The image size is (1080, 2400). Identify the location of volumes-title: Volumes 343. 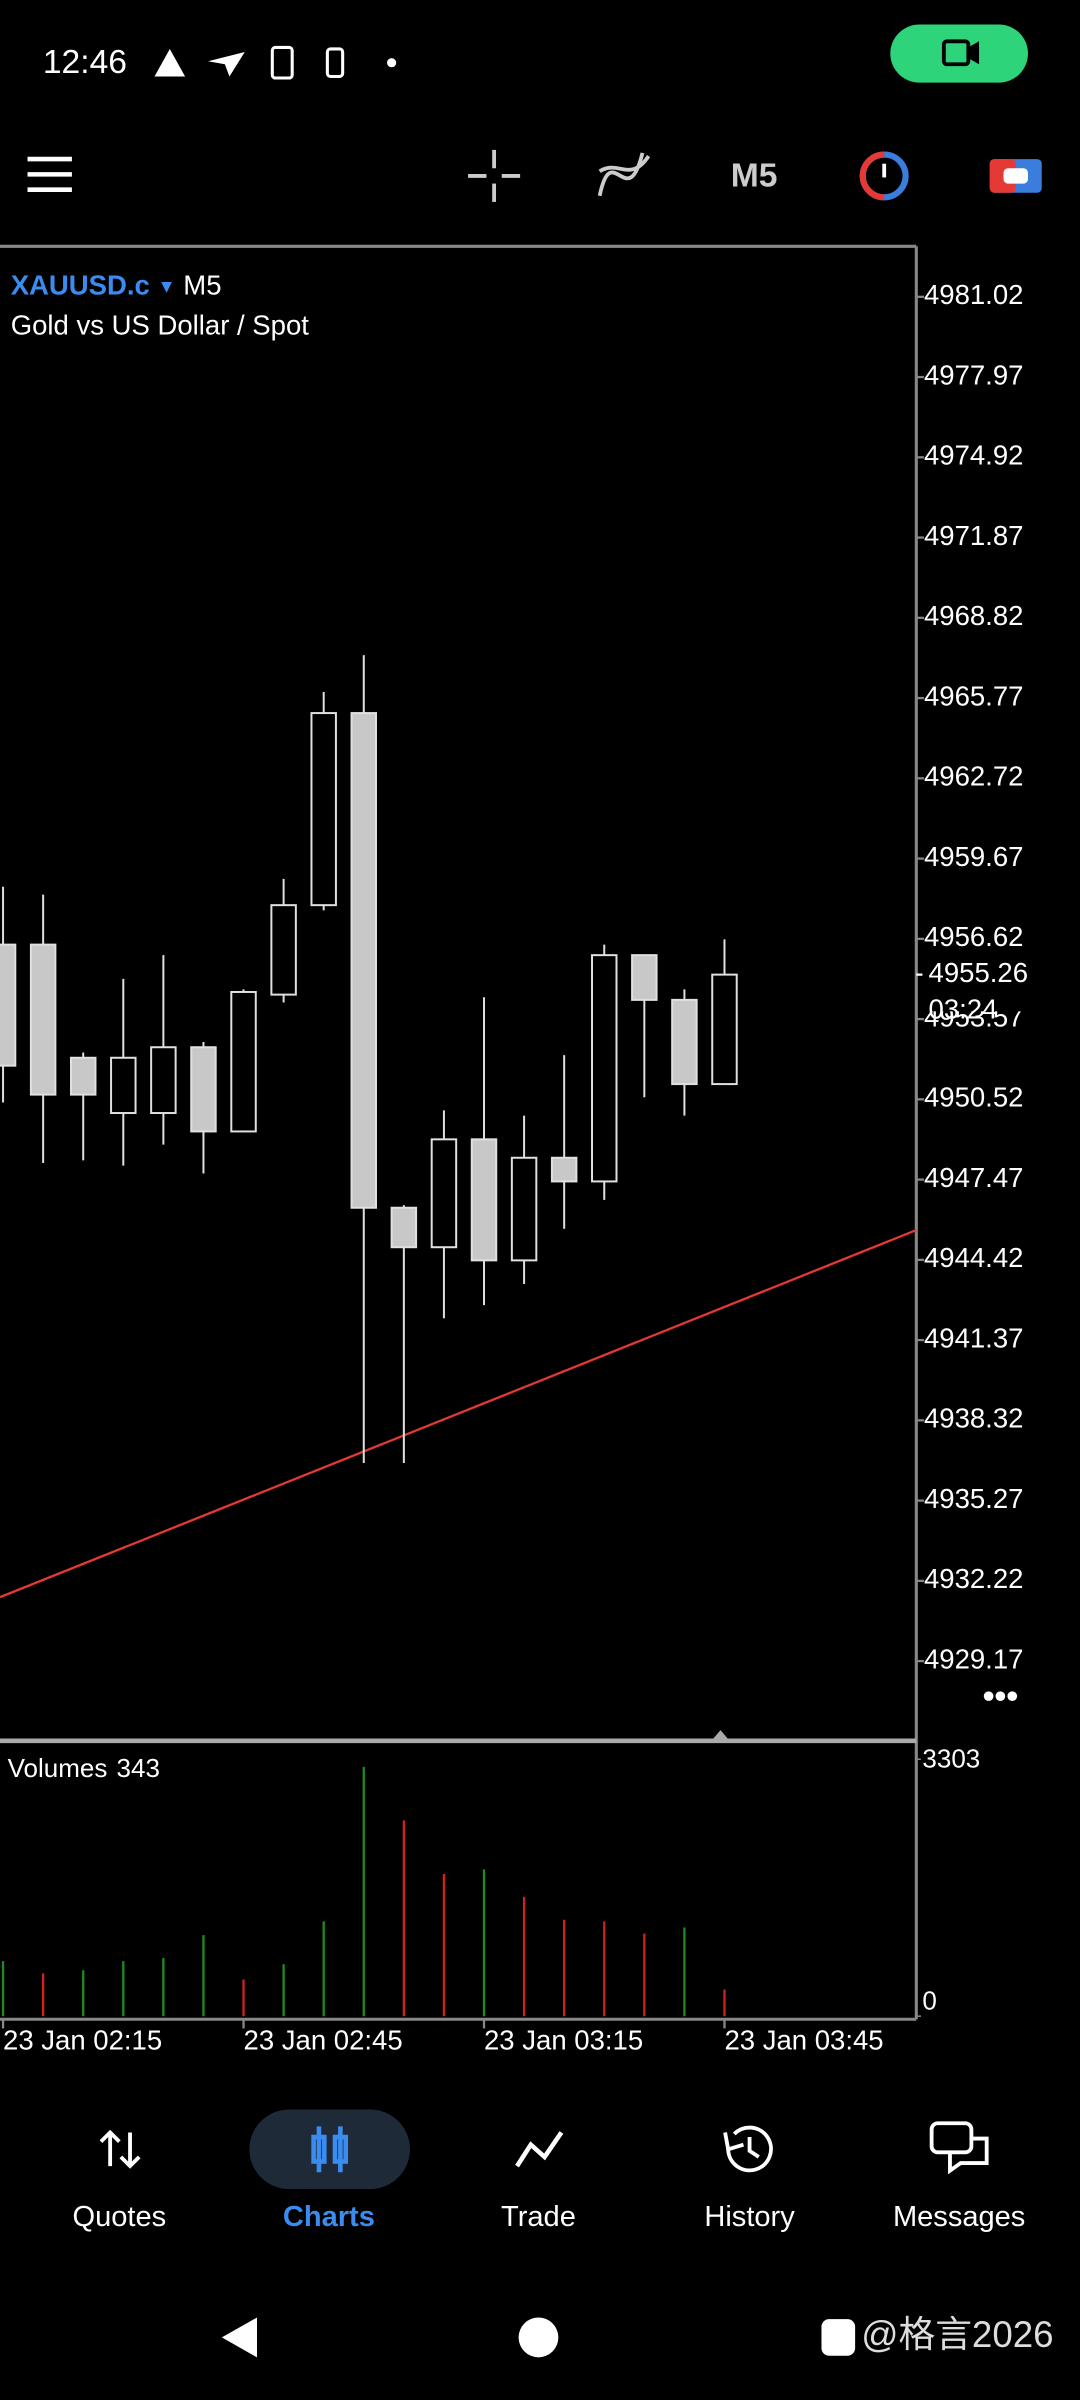
(84, 1768).